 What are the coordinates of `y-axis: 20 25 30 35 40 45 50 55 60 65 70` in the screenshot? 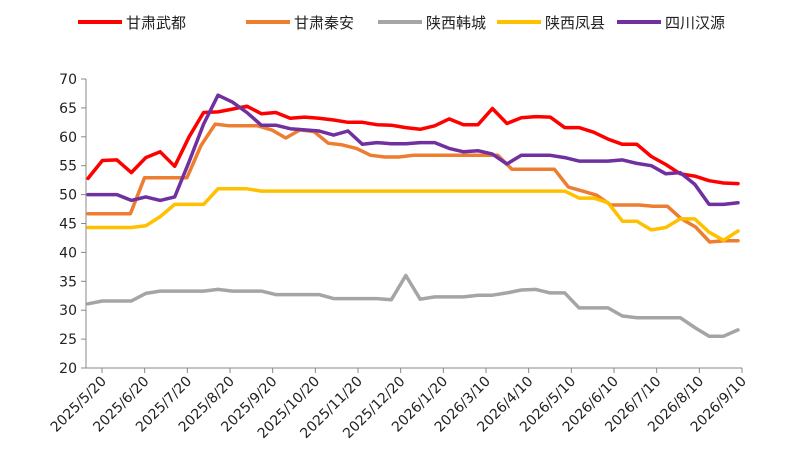 It's located at (73, 224).